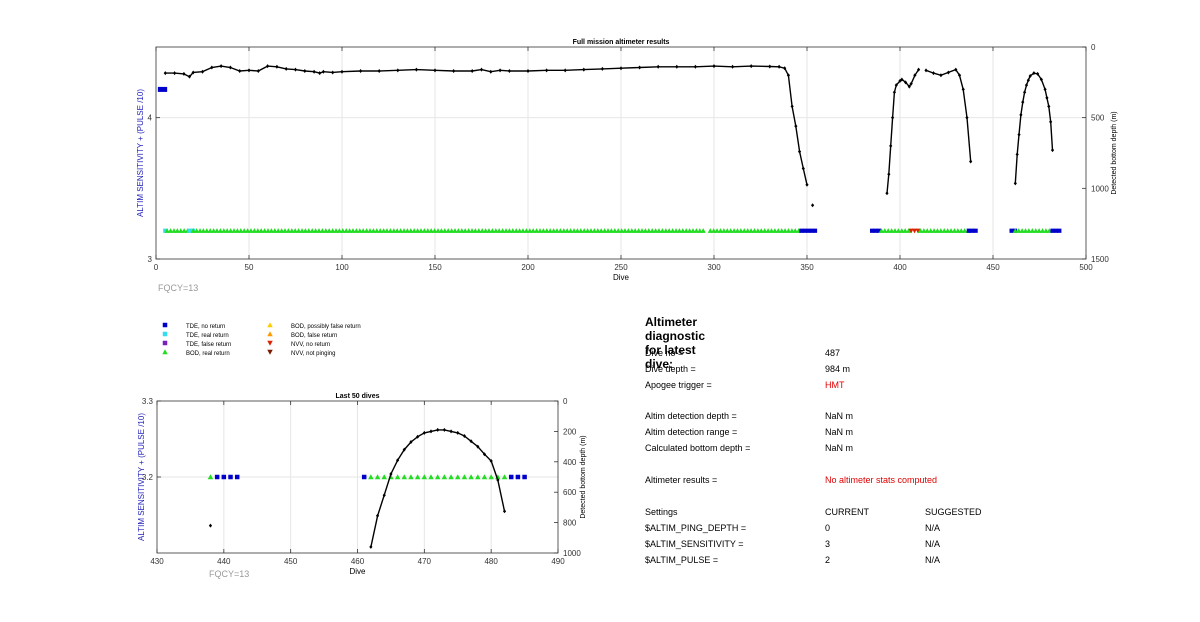 The image size is (1200, 622). I want to click on full-x-axis-label: Dive, so click(621, 277).